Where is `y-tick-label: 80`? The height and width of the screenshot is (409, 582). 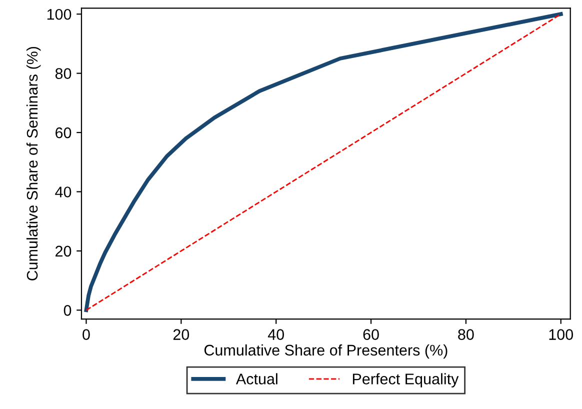 y-tick-label: 80 is located at coordinates (63, 73).